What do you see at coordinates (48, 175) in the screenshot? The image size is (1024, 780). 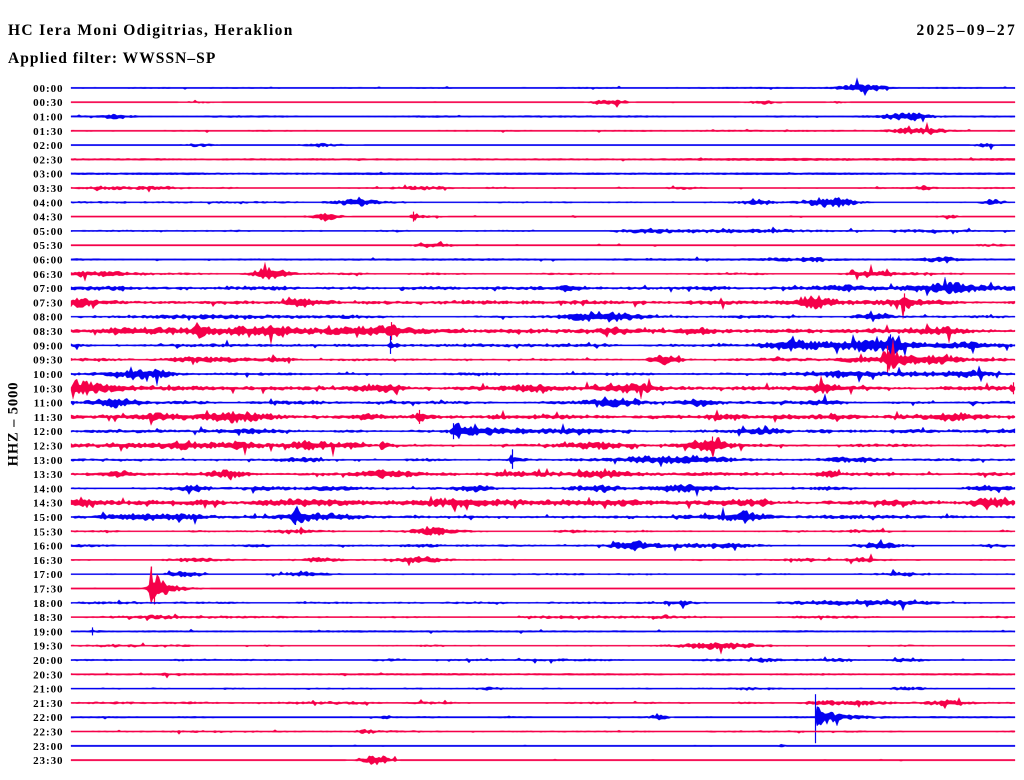 I see `svg-text: 03:00` at bounding box center [48, 175].